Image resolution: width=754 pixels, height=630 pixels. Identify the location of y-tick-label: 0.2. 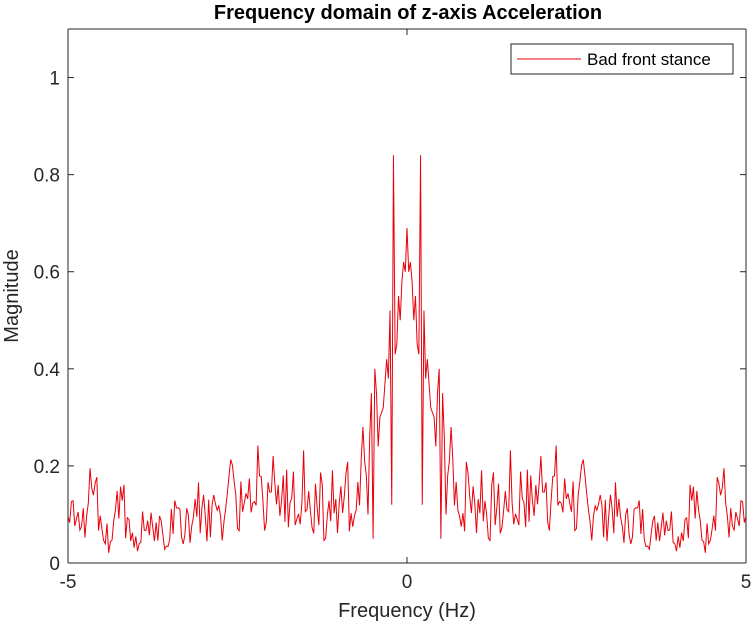
(47, 467).